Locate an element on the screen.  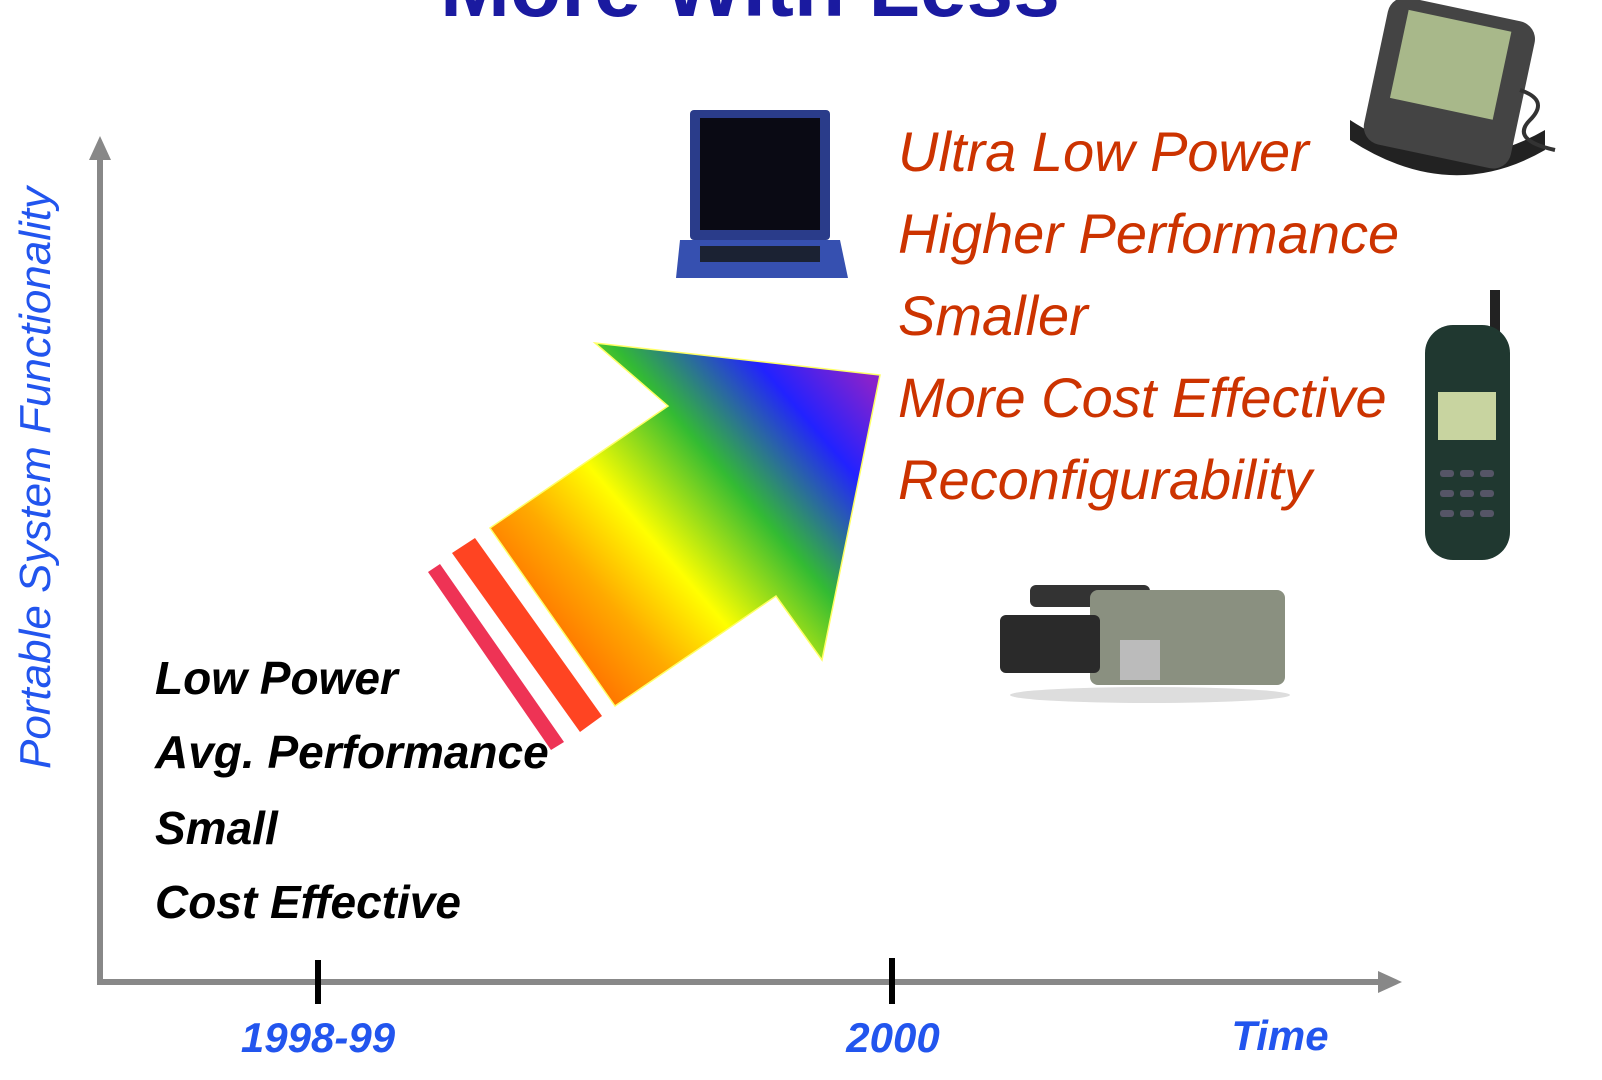
pda is located at coordinates (1453, 88).